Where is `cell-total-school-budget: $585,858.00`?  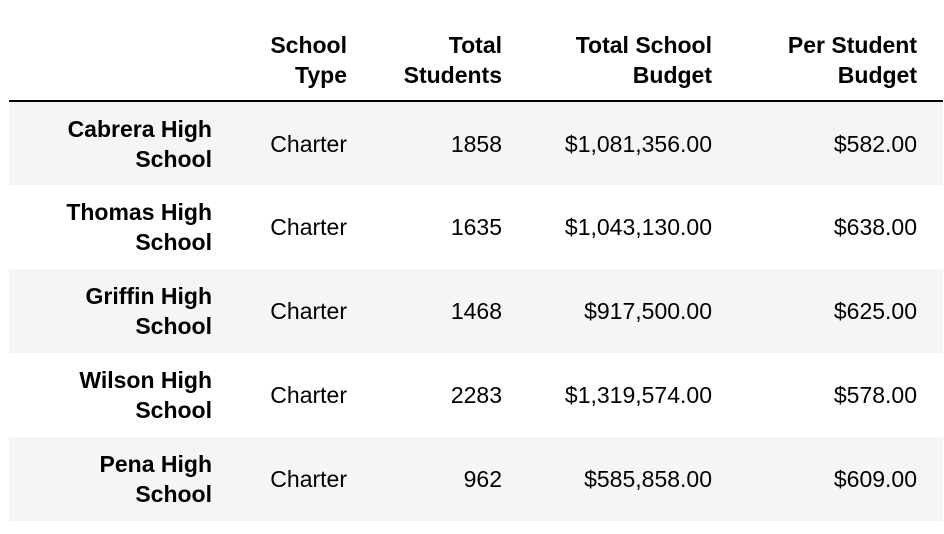
cell-total-school-budget: $585,858.00 is located at coordinates (648, 479).